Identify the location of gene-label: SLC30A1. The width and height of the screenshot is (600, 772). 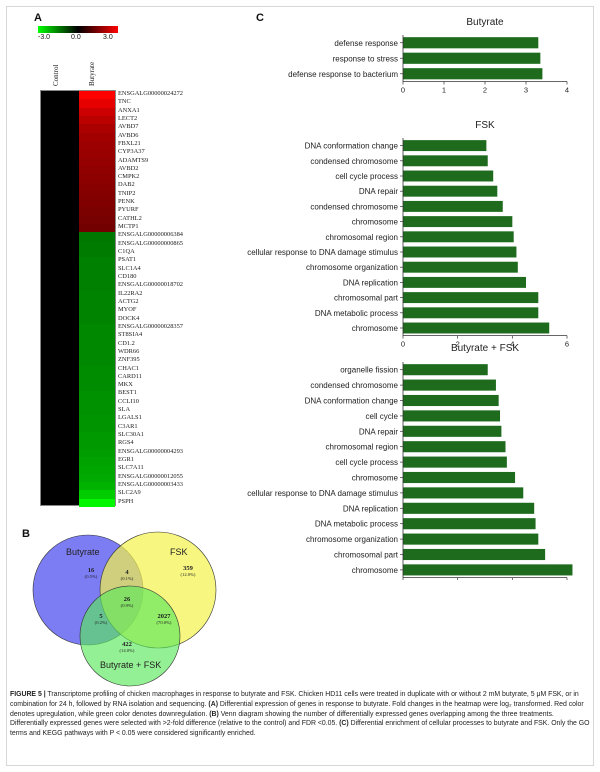
(131, 435).